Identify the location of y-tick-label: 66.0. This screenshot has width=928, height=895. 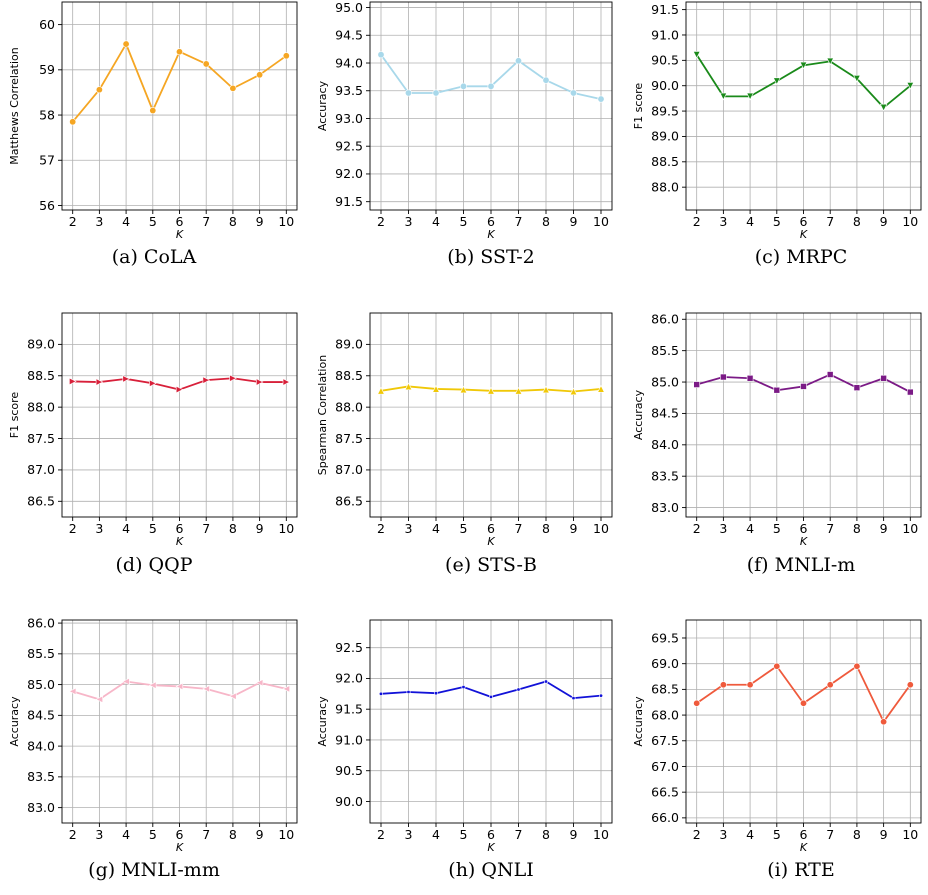
(665, 817).